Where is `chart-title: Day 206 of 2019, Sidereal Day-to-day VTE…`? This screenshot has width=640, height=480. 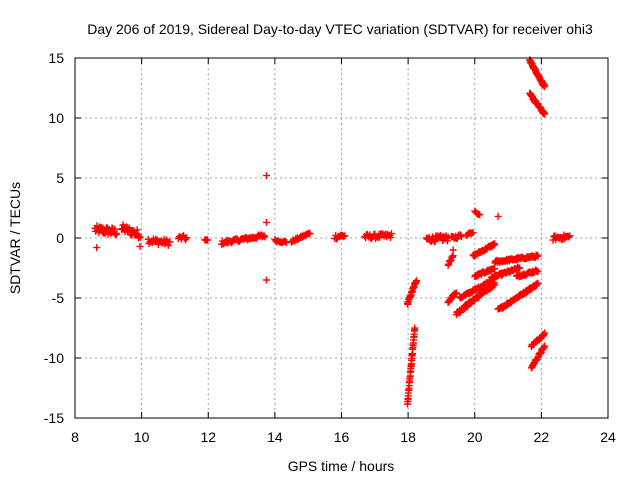 chart-title: Day 206 of 2019, Sidereal Day-to-day VTE… is located at coordinates (340, 29).